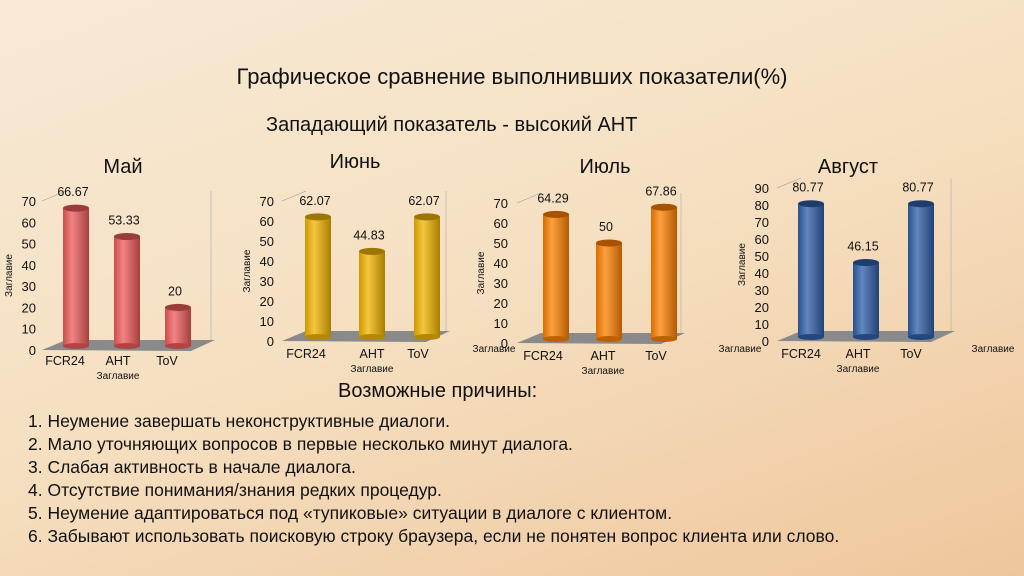 The height and width of the screenshot is (576, 1024). I want to click on y-tick-label: 80, so click(762, 205).